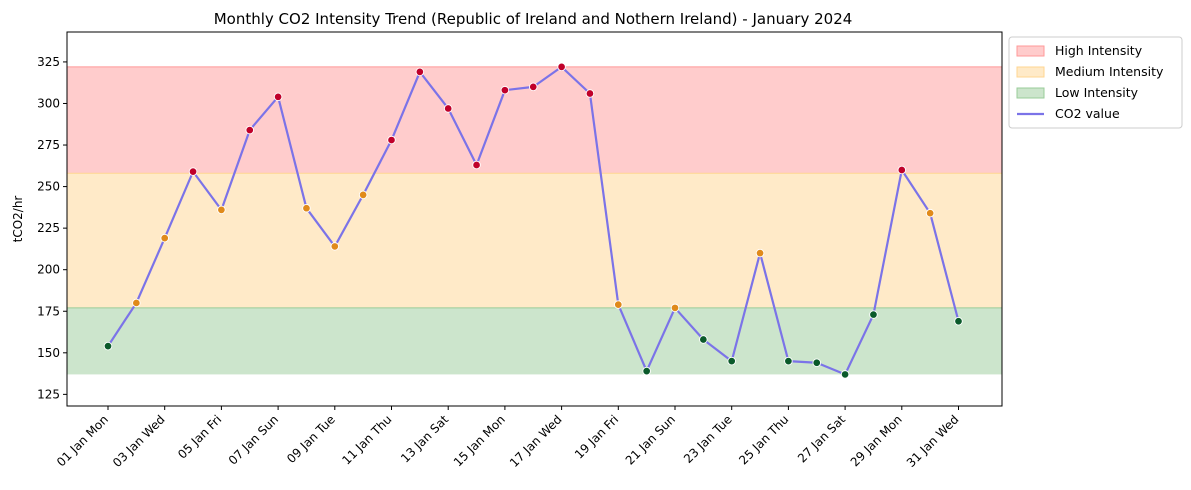 The image size is (1191, 490). Describe the element at coordinates (1087, 113) in the screenshot. I see `legend-label: CO2 value` at that location.